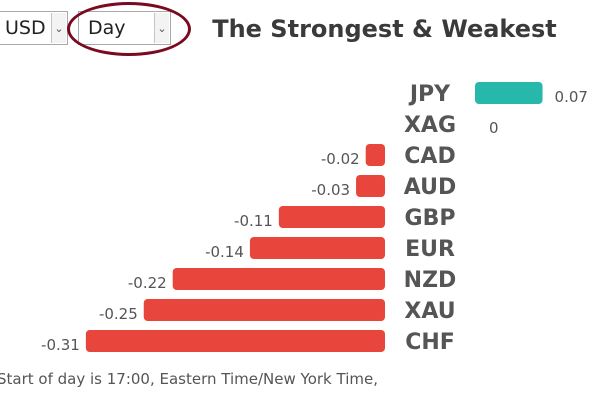 The image size is (613, 402). I want to click on bar-eur, so click(317, 248).